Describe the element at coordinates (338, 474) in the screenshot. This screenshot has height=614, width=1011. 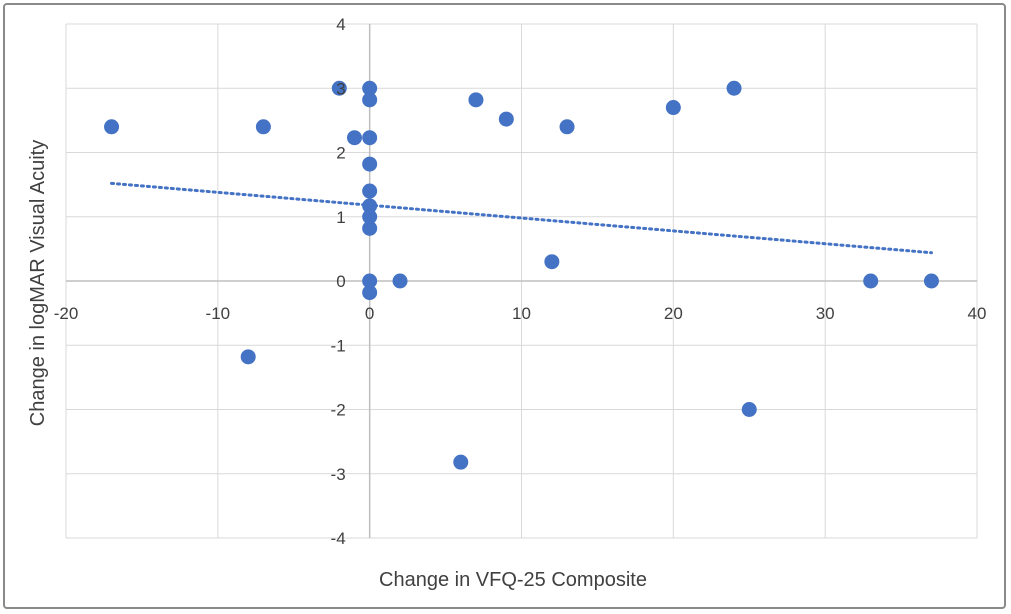
I see `y-tick-label: -3` at that location.